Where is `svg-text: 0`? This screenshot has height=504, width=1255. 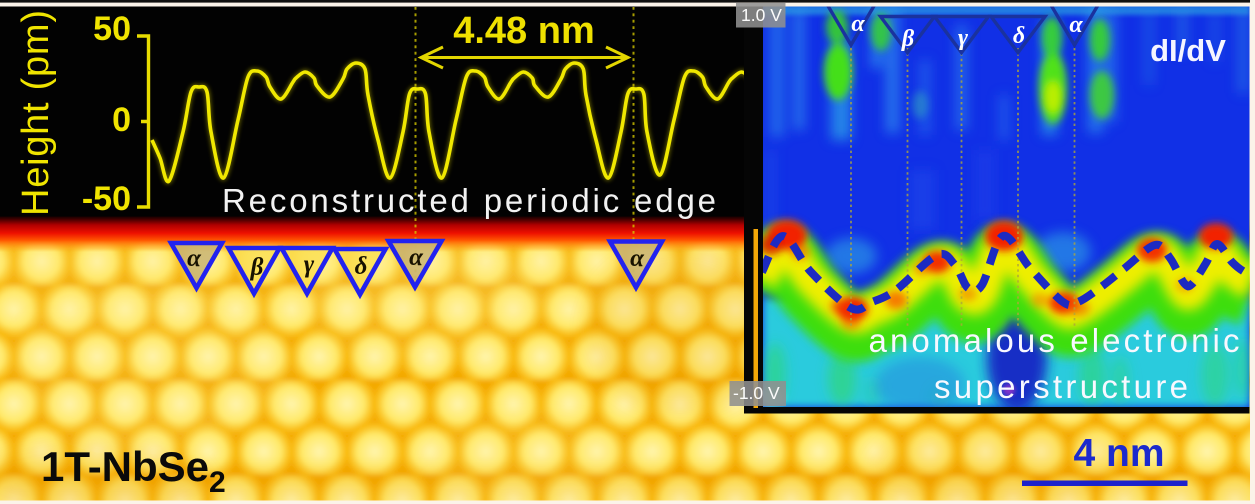 svg-text: 0 is located at coordinates (121, 120).